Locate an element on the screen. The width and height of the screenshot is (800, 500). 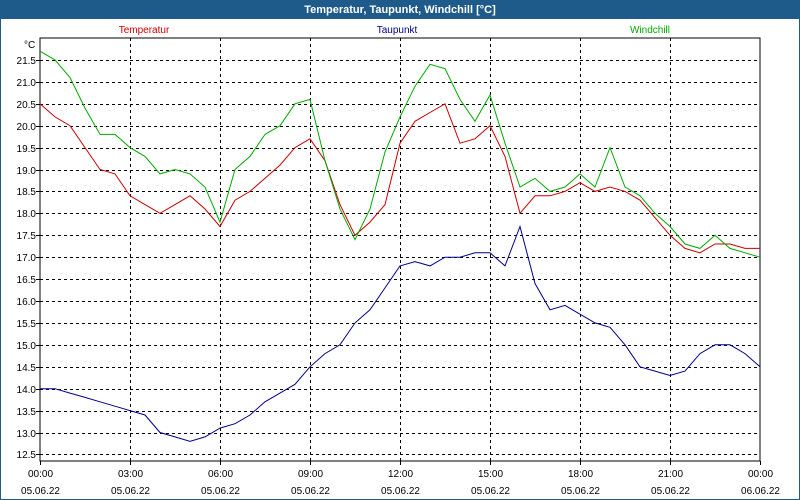
y-tick-label: 18.0 is located at coordinates (27, 214).